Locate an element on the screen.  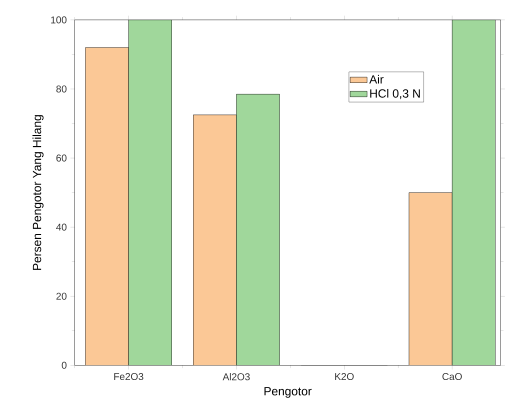
legend-label: HCl 0,3 N is located at coordinates (395, 94).